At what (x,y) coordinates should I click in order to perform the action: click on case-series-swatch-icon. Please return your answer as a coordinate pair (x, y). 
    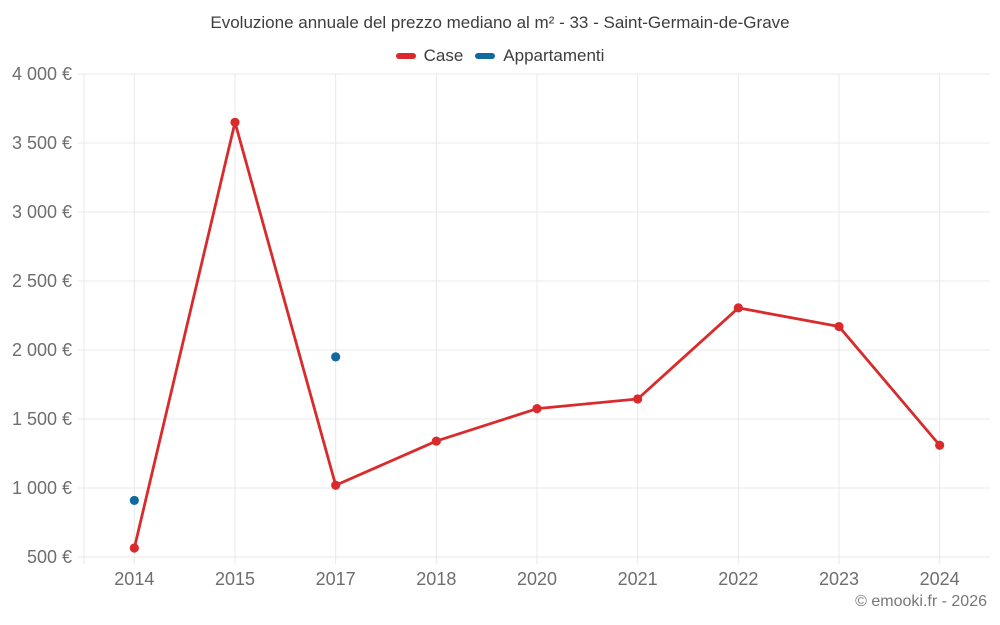
    Looking at the image, I should click on (405, 56).